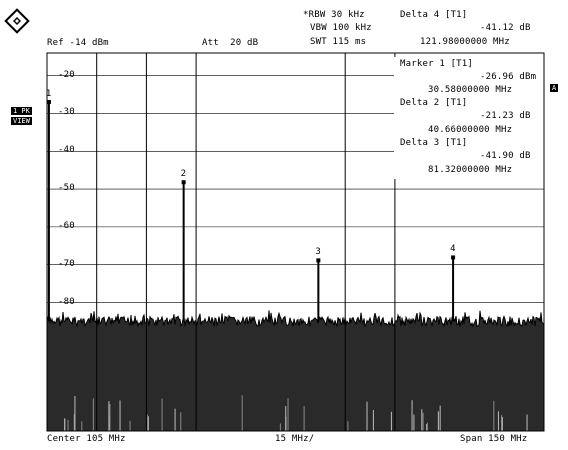  Describe the element at coordinates (183, 182) in the screenshot. I see `marker-2-tip` at that location.